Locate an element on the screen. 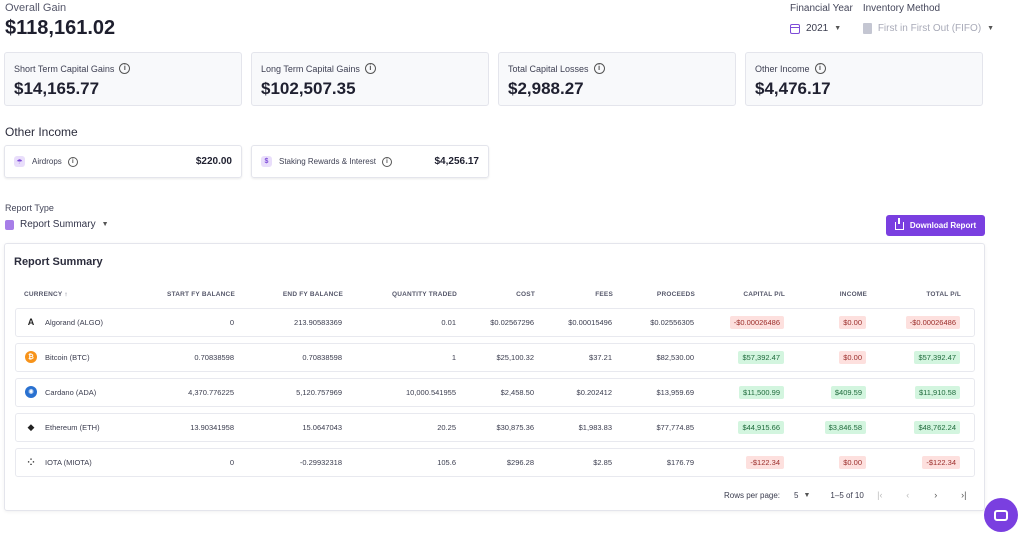 This screenshot has height=537, width=1024. card-label: Total Capital Losses is located at coordinates (548, 68).